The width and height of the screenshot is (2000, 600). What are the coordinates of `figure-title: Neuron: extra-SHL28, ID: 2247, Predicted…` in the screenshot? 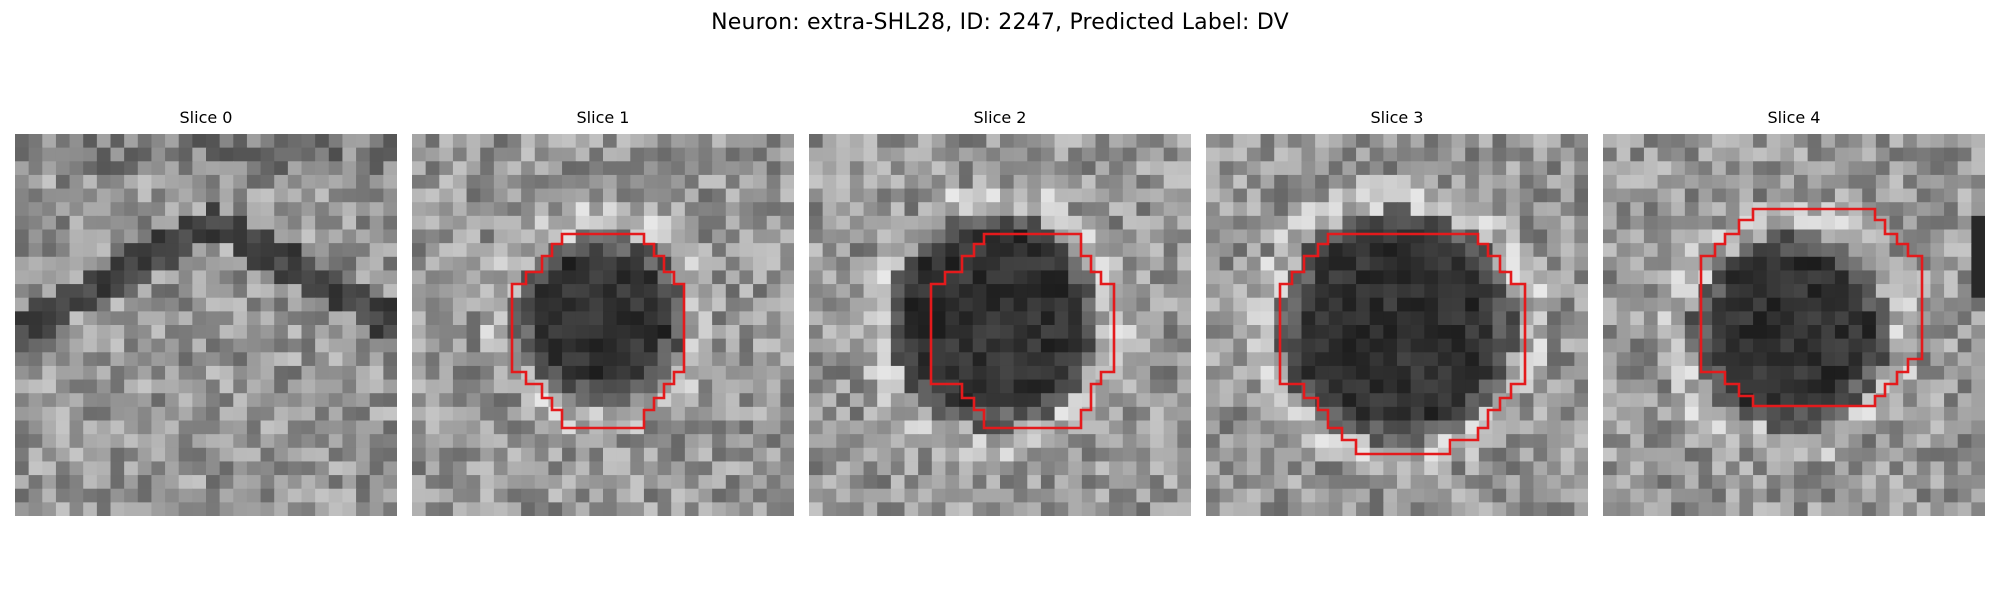 It's located at (1000, 22).